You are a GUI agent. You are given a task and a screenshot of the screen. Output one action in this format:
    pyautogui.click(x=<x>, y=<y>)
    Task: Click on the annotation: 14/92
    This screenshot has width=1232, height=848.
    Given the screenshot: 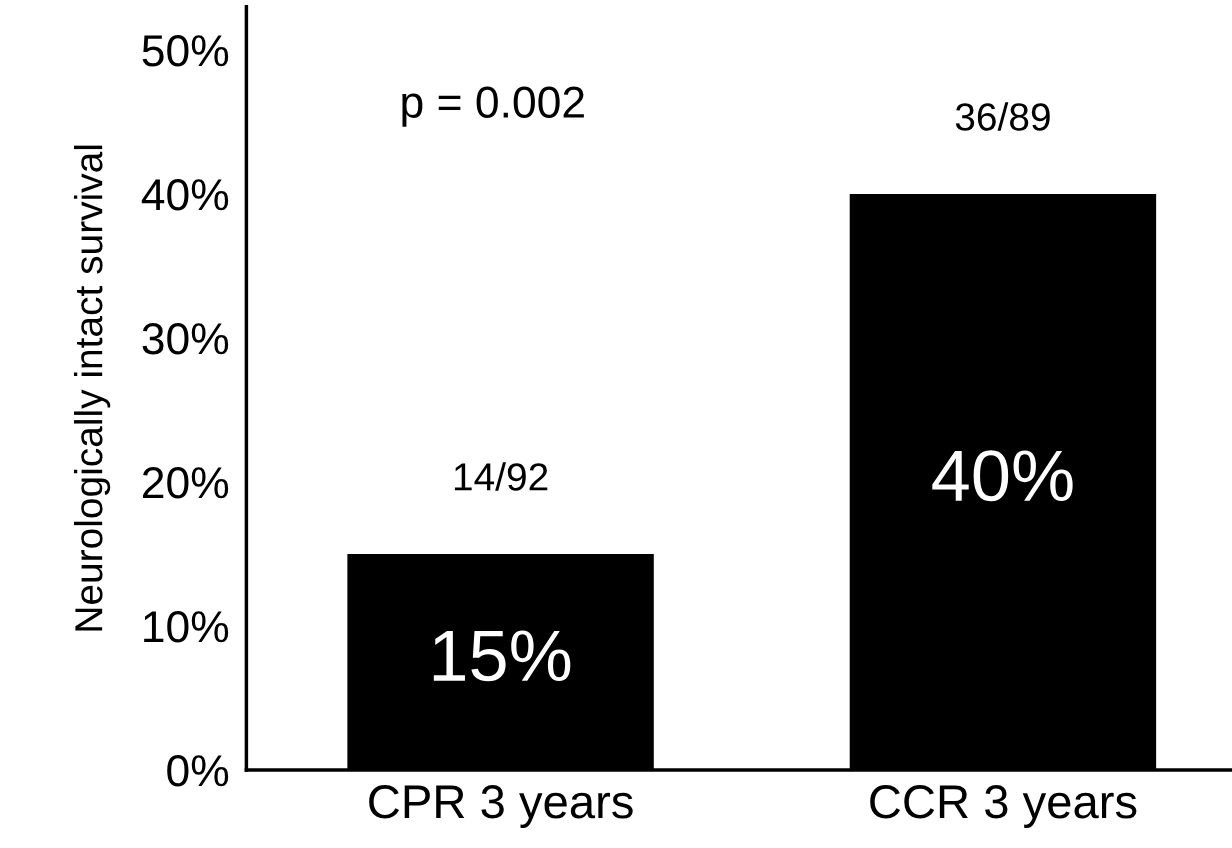 What is the action you would take?
    pyautogui.click(x=501, y=476)
    